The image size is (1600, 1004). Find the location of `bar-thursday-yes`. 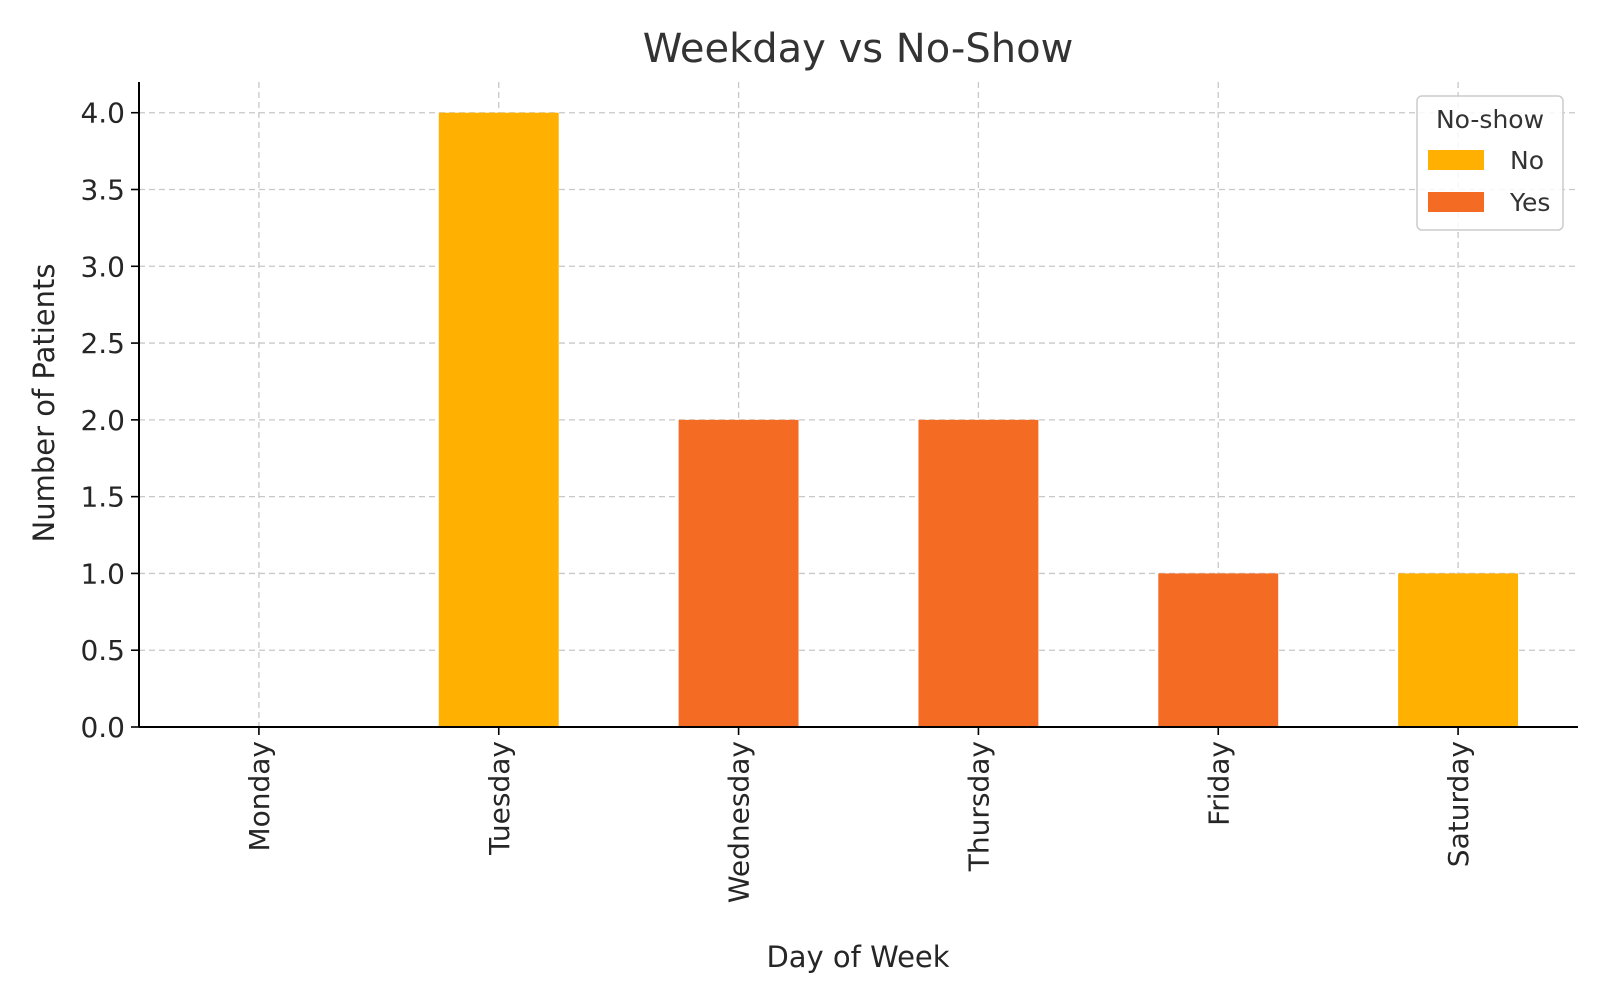

bar-thursday-yes is located at coordinates (978, 573).